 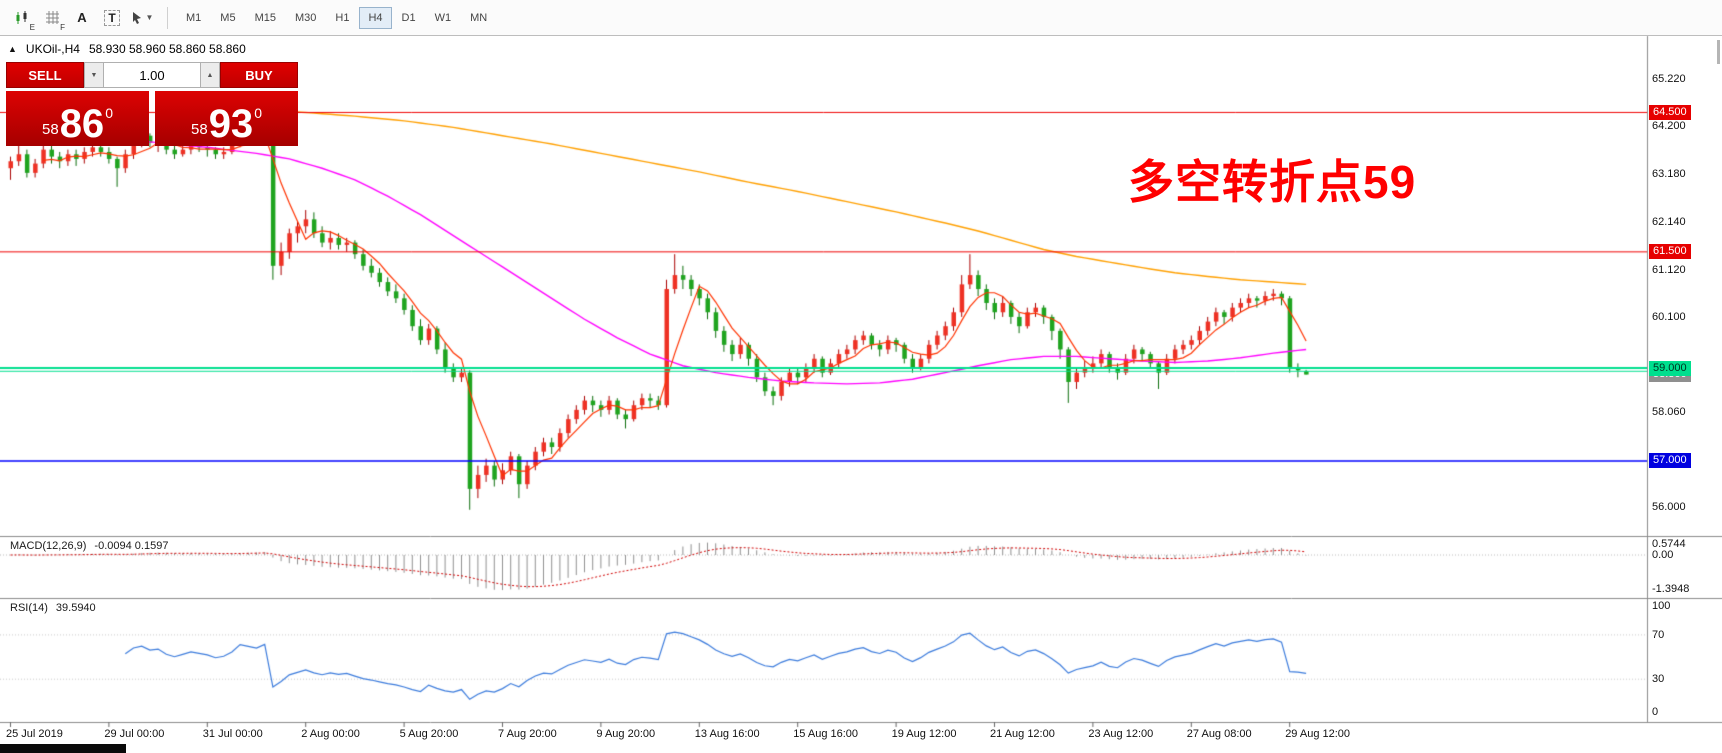 What do you see at coordinates (136, 18) in the screenshot?
I see `cursor-arrow-glyph` at bounding box center [136, 18].